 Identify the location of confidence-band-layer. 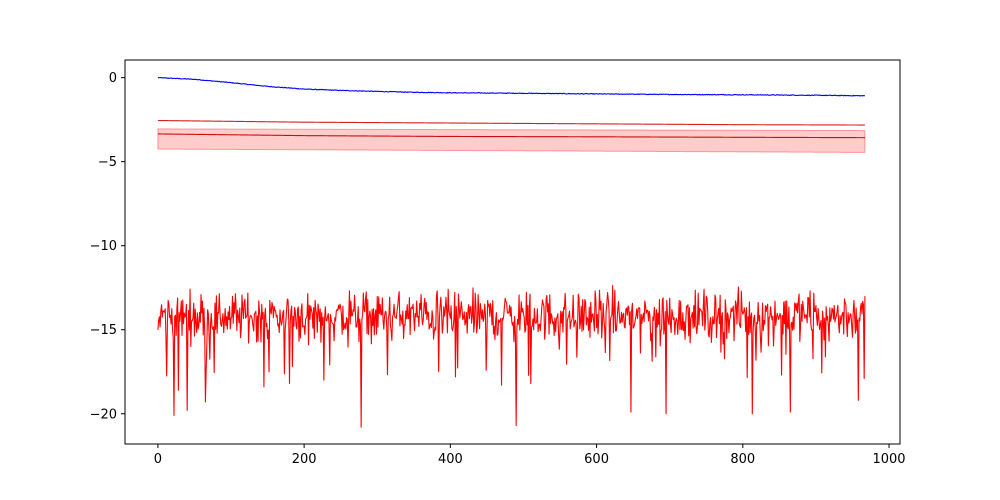
(511, 140).